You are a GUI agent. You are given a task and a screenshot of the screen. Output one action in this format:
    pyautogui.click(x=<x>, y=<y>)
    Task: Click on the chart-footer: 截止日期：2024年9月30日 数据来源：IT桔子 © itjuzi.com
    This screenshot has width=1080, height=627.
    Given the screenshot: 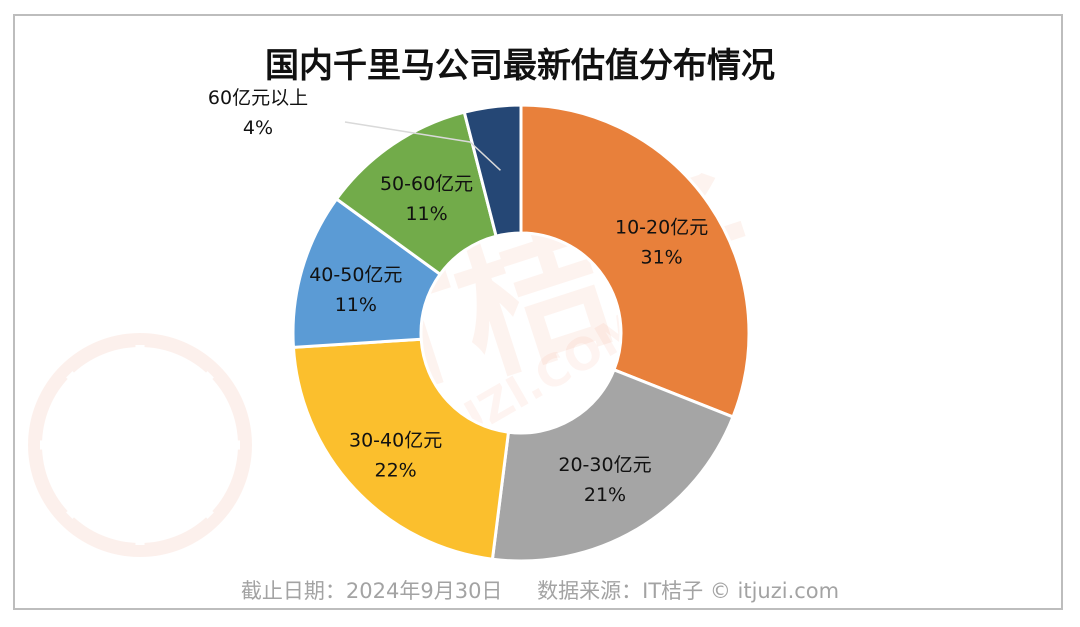 What is the action you would take?
    pyautogui.click(x=540, y=590)
    